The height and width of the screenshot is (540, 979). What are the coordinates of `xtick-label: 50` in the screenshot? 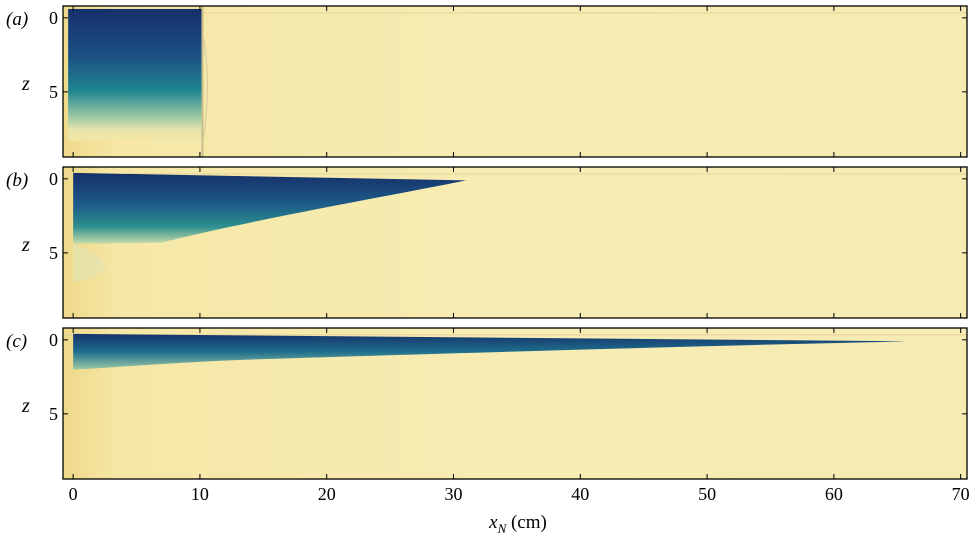 It's located at (707, 494).